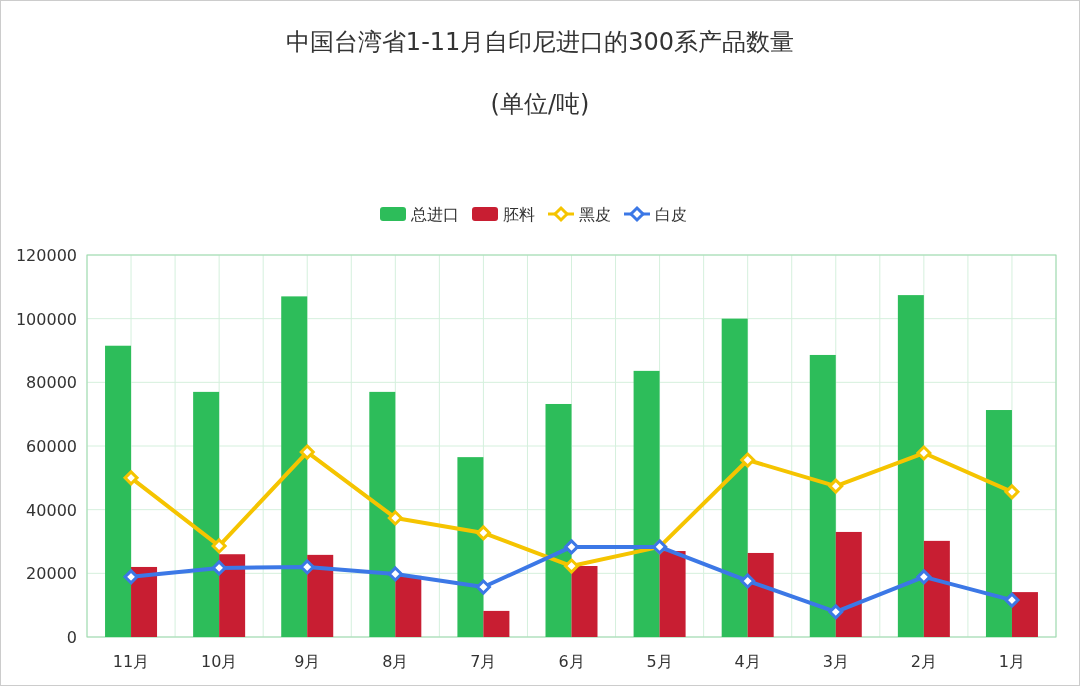 The image size is (1080, 686). I want to click on x-tick-label: 8月, so click(395, 661).